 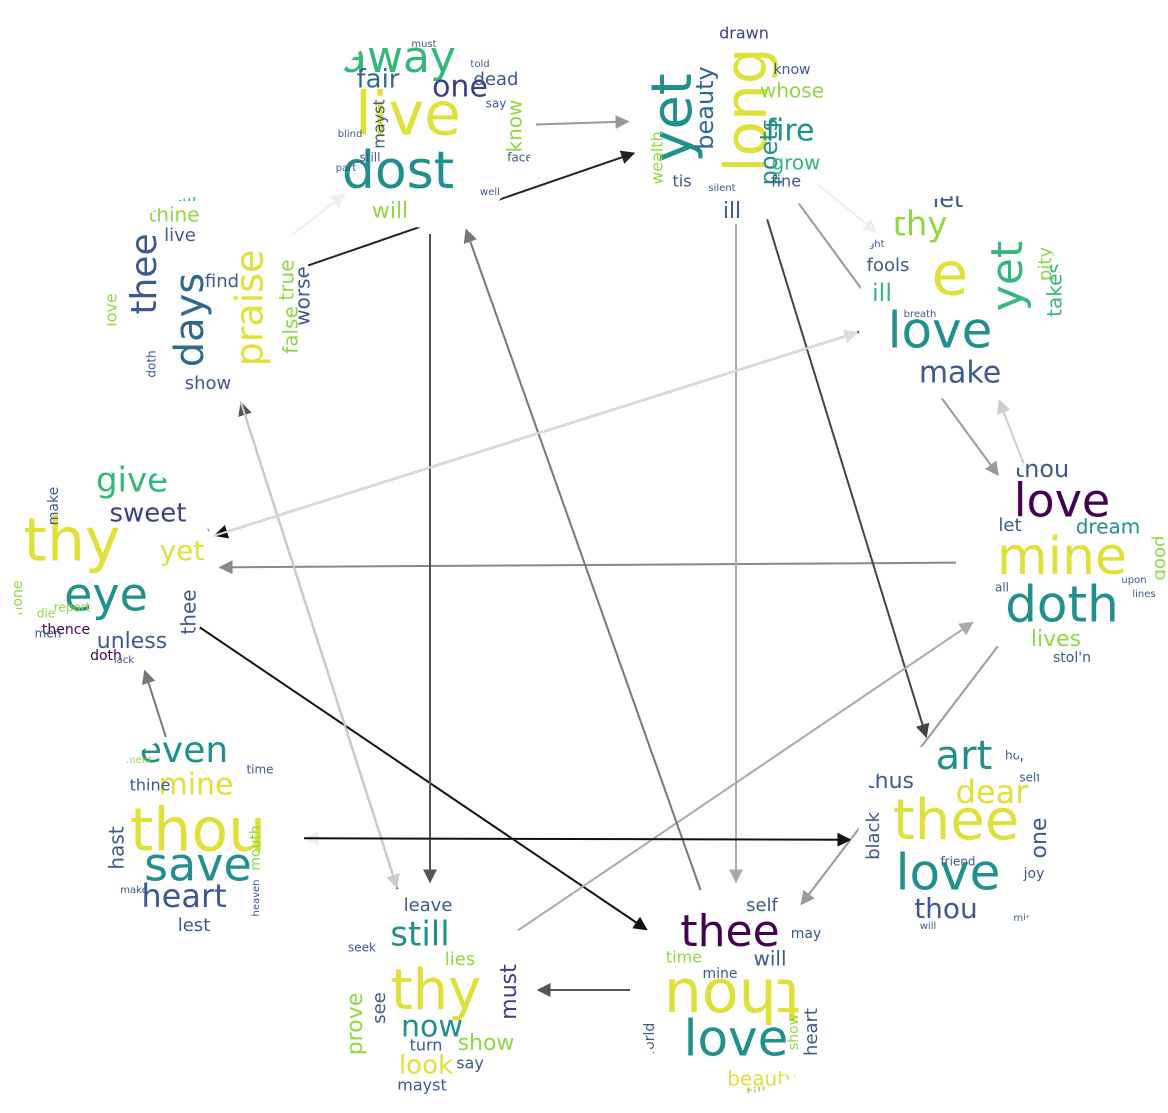 I want to click on edge-cloud-top-center-to-cloud-top-right, so click(x=582, y=121).